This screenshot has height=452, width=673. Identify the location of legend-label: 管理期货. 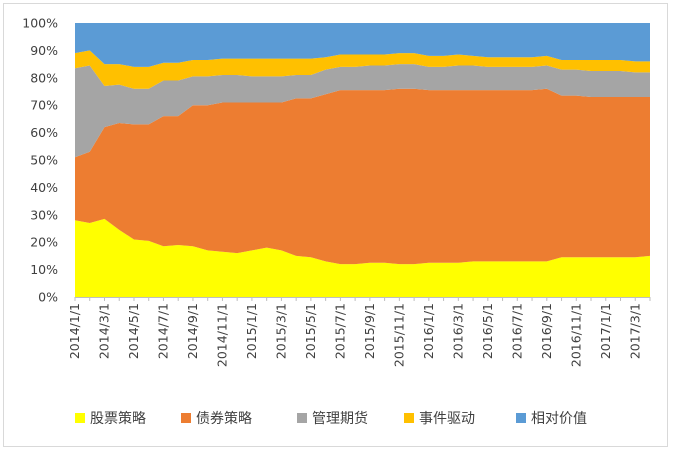
(340, 418).